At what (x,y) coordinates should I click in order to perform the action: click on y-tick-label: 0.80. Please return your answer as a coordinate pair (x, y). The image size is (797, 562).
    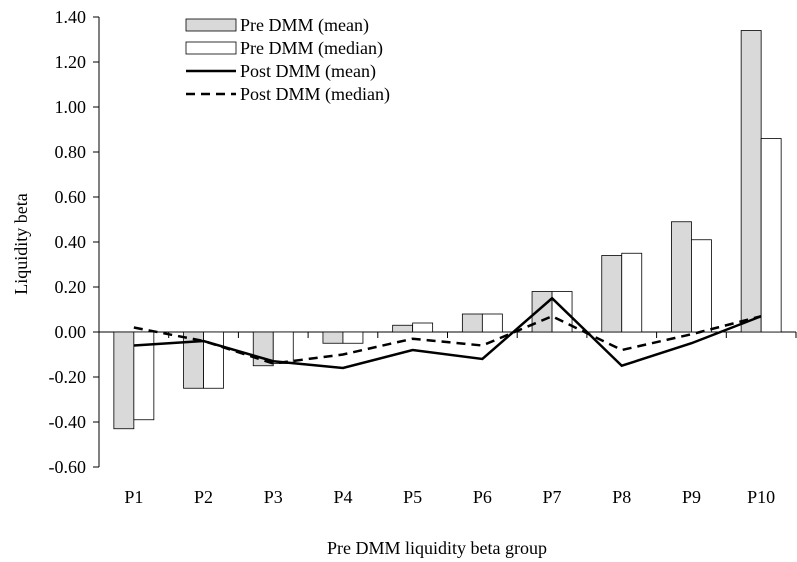
    Looking at the image, I should click on (71, 152).